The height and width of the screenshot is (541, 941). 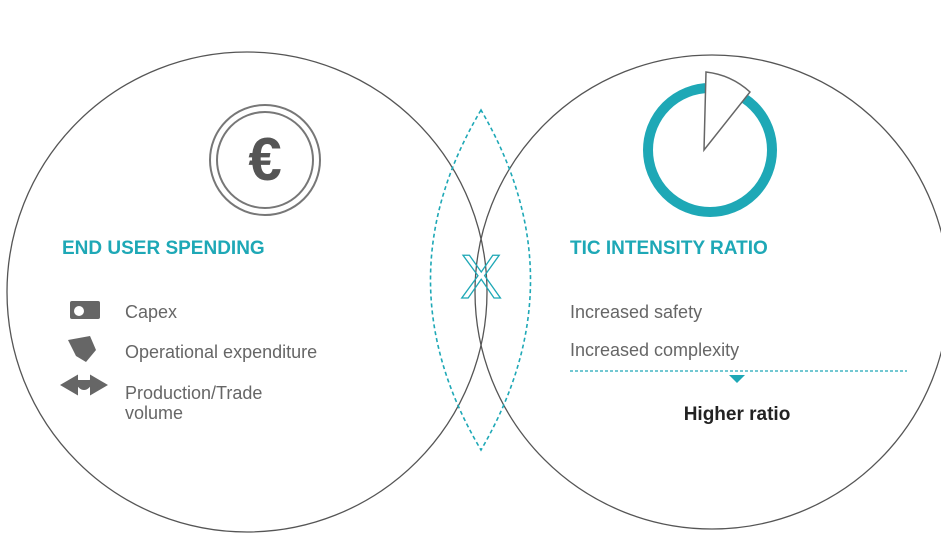 I want to click on overlap-lens, so click(x=480, y=280).